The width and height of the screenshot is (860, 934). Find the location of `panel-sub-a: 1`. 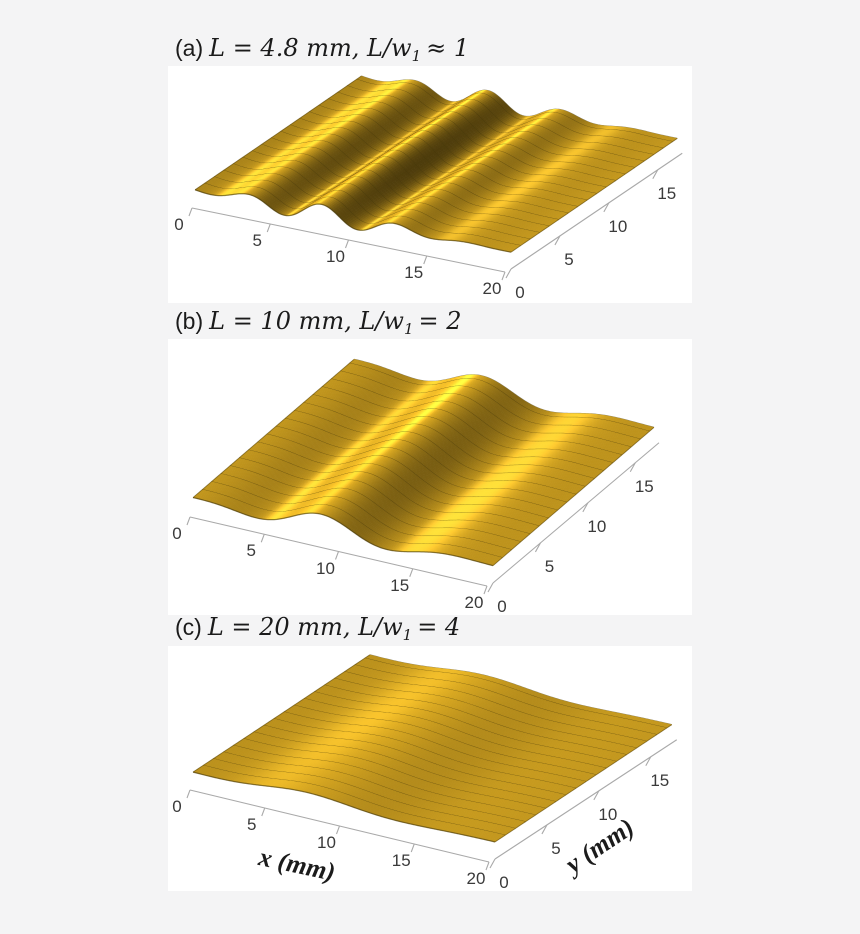

panel-sub-a: 1 is located at coordinates (416, 56).